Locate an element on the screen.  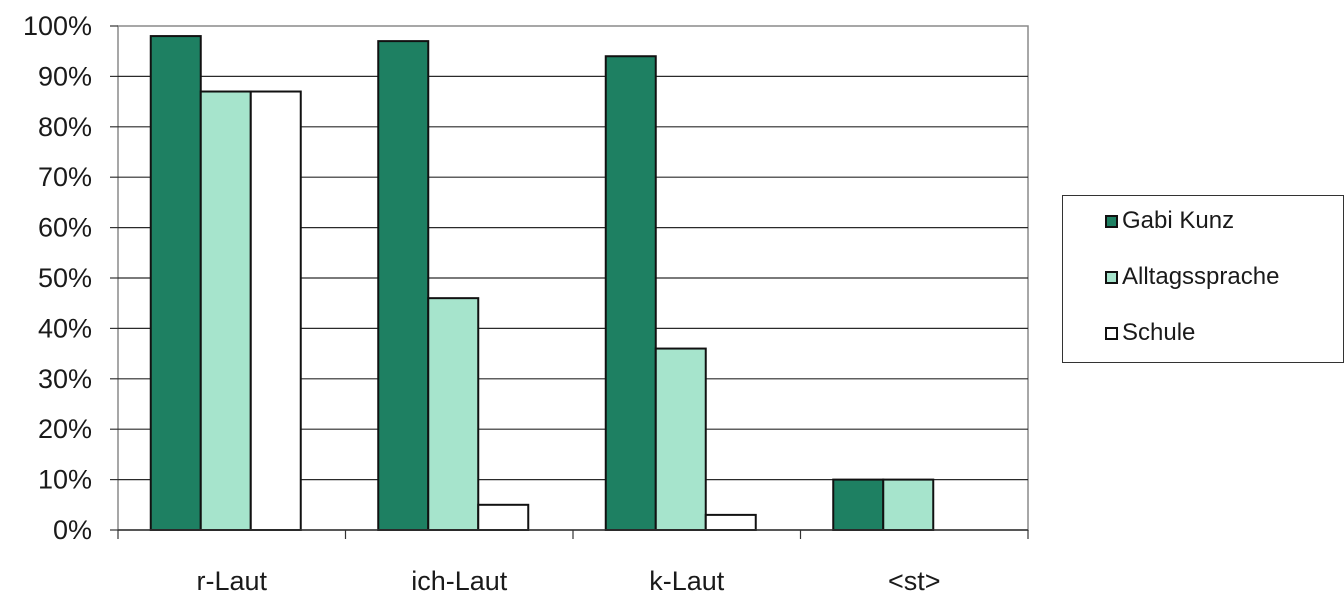
legend-item-schule: Schule is located at coordinates (1150, 333).